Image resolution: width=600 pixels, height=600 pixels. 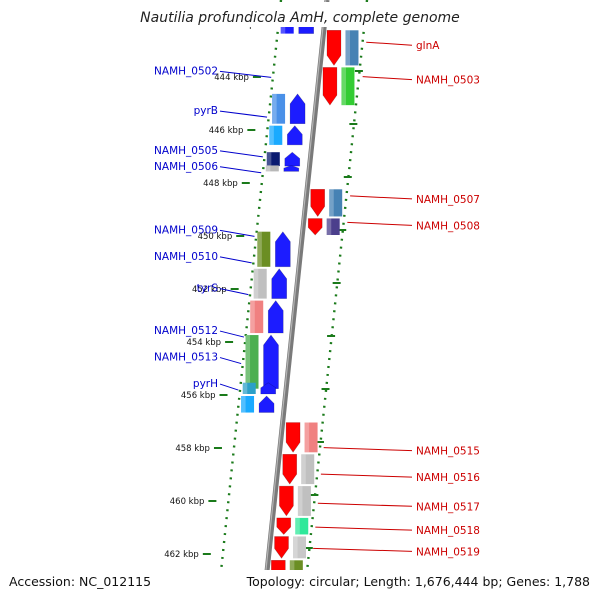 What do you see at coordinates (448, 478) in the screenshot?
I see `reverse-gene-label: NAMH_0516` at bounding box center [448, 478].